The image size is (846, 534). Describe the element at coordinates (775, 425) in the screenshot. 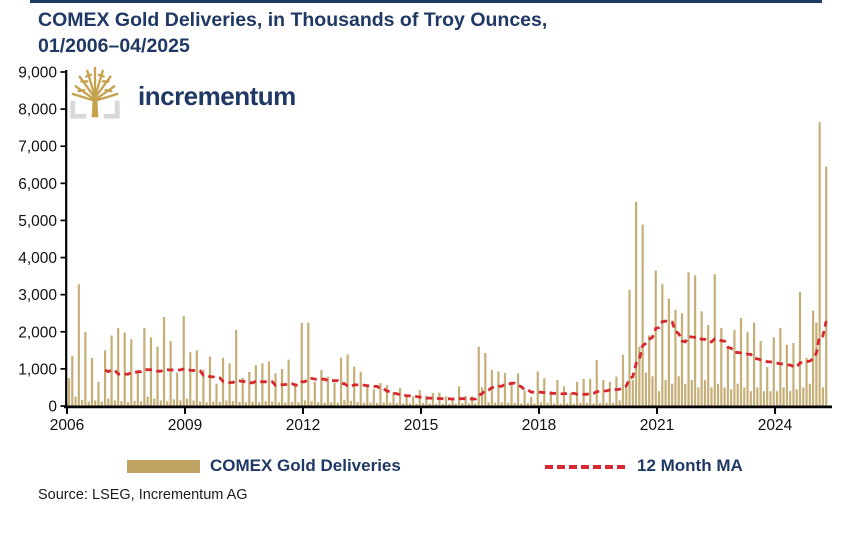

I see `x-axis-tick-label: 2024` at that location.